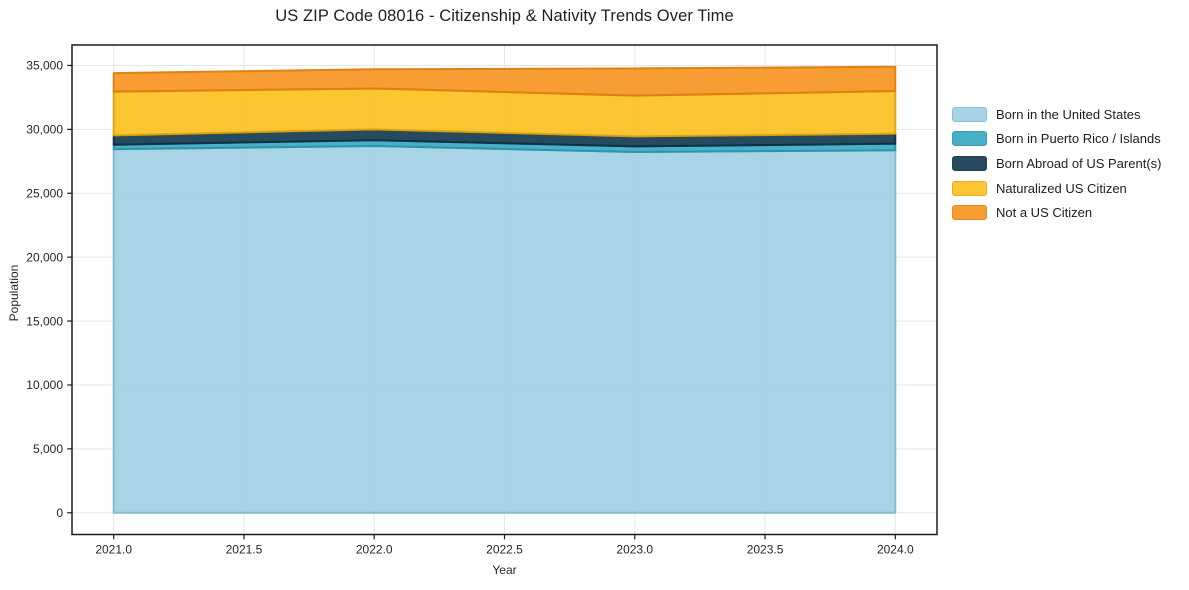  I want to click on svg-text: 20,000, so click(44, 257).